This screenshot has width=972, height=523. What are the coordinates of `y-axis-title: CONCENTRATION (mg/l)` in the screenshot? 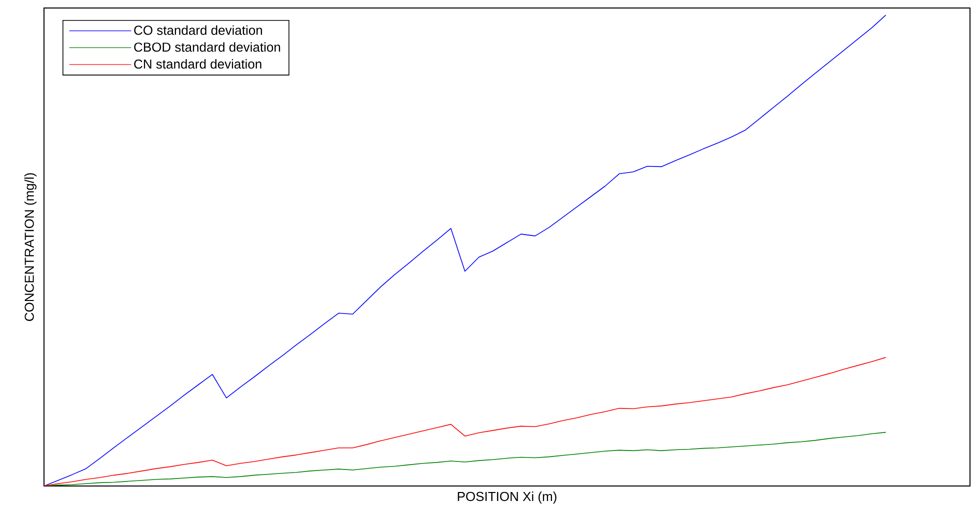 It's located at (30, 247).